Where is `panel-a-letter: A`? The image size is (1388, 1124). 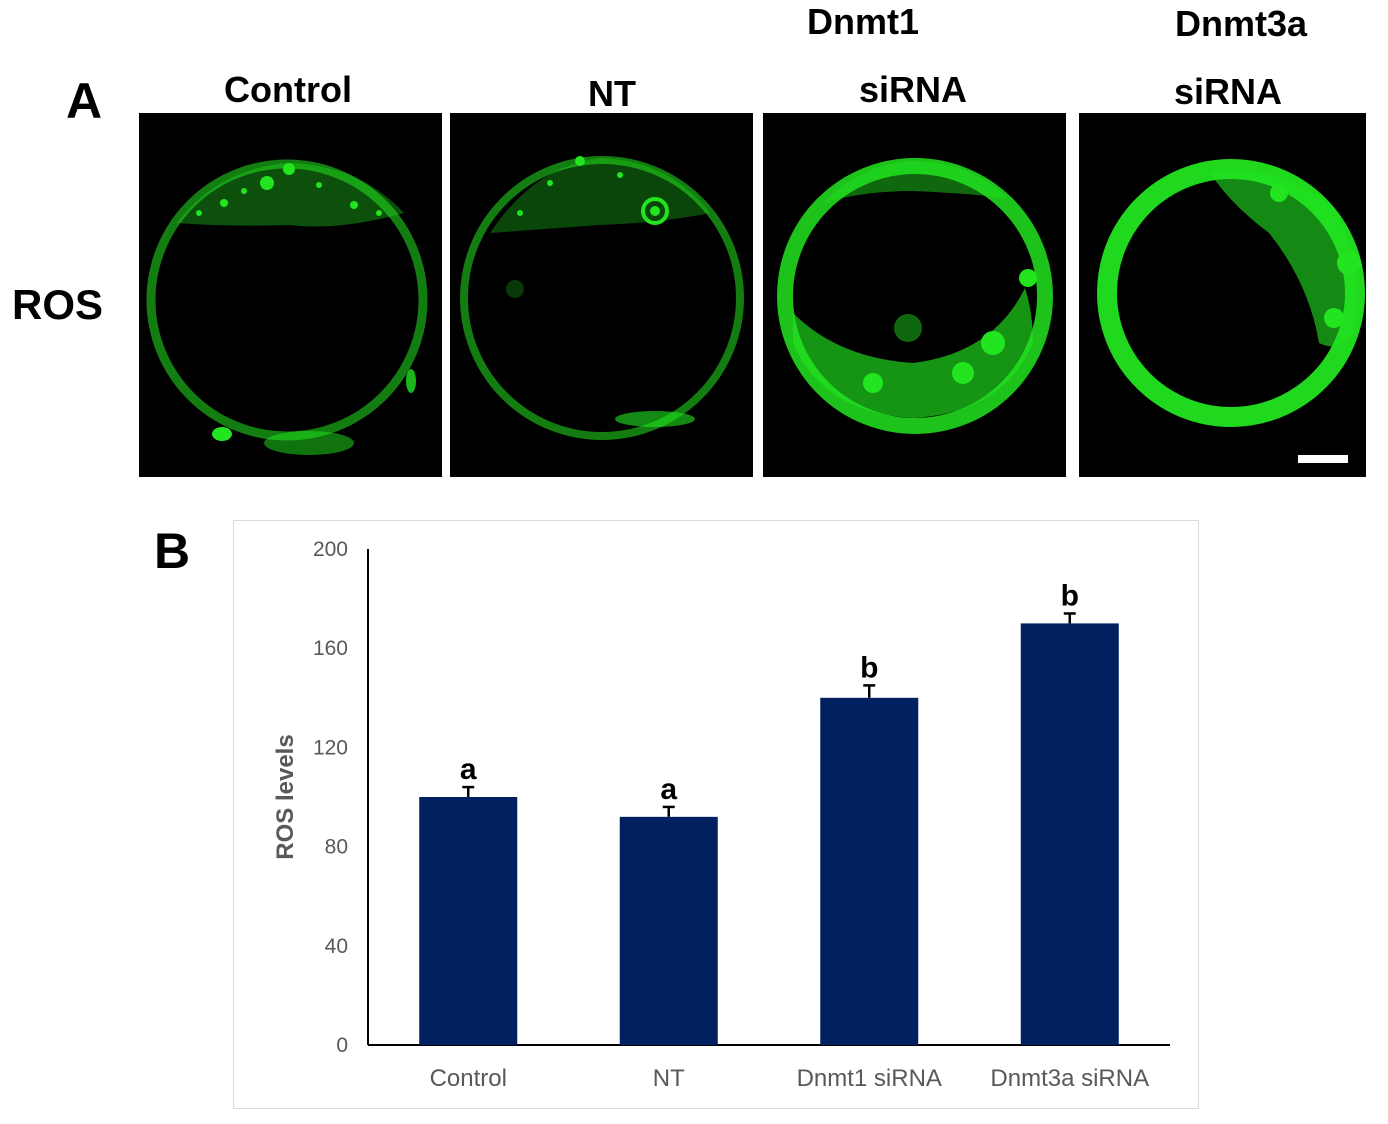 panel-a-letter: A is located at coordinates (84, 101).